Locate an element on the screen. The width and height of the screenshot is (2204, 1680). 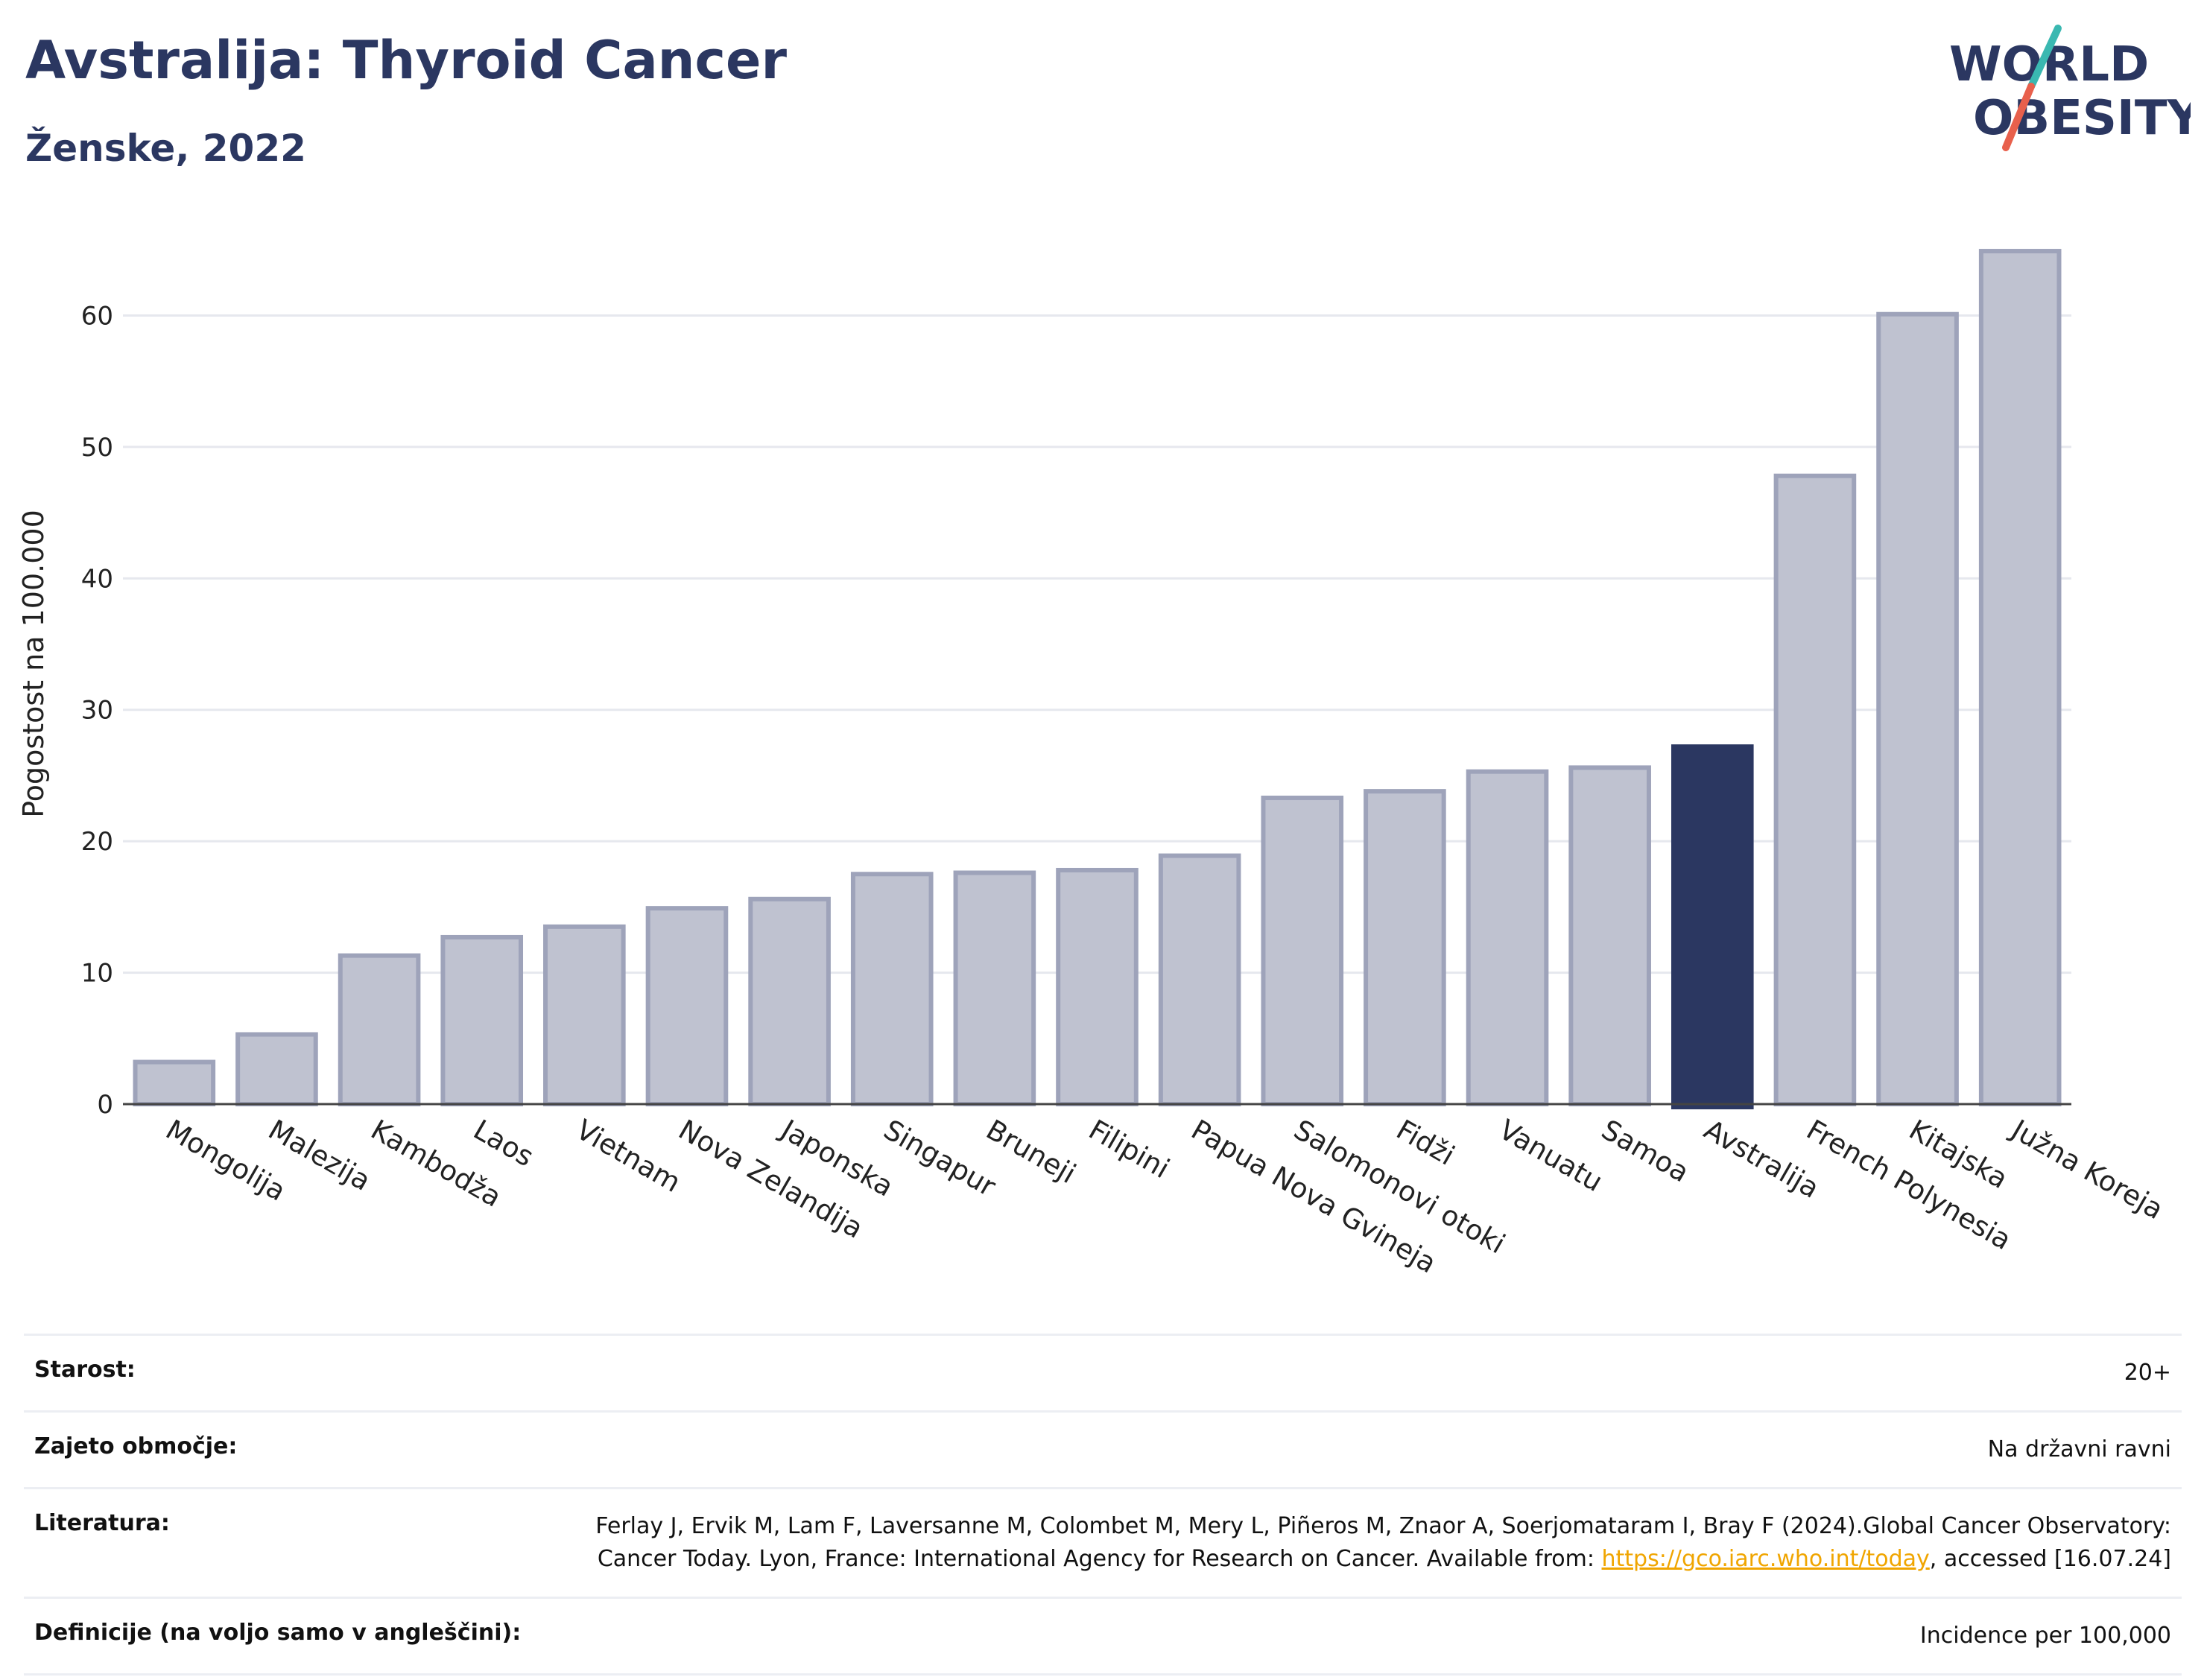
info-key: Starost: is located at coordinates (85, 1370).